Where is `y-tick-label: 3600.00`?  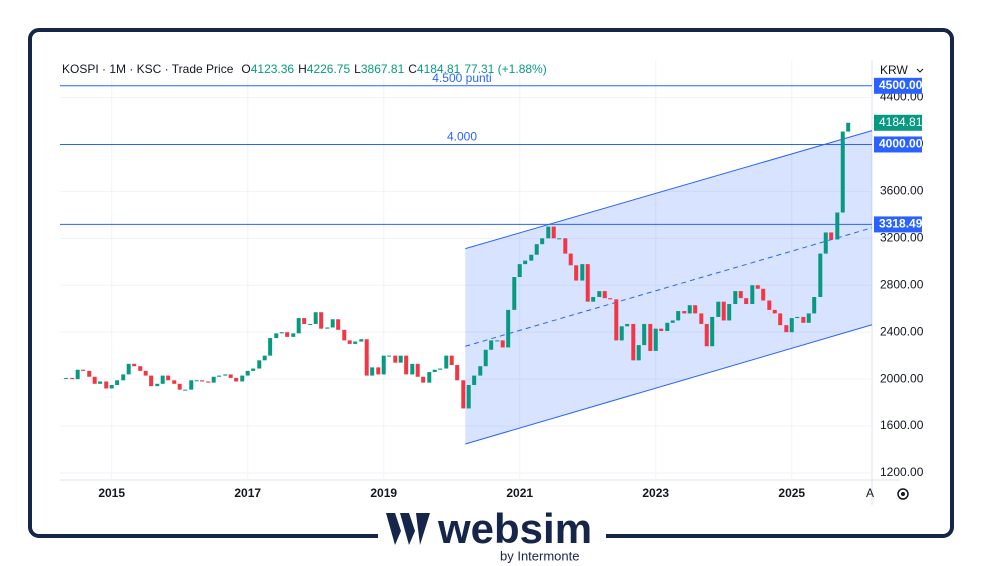
y-tick-label: 3600.00 is located at coordinates (902, 191).